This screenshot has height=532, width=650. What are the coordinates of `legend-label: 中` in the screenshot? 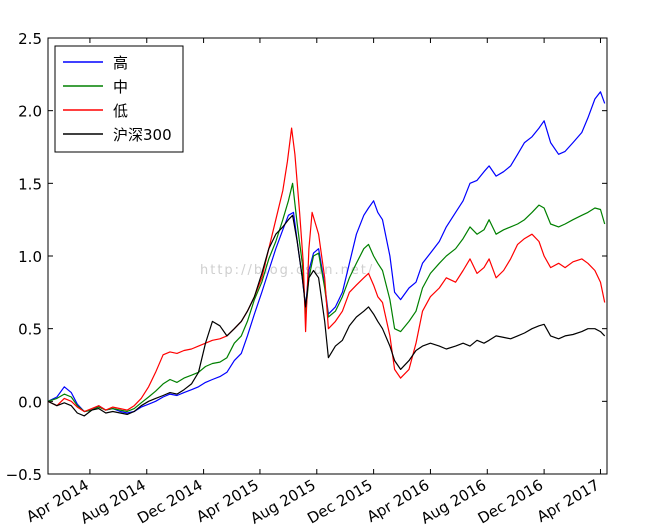 It's located at (120, 87).